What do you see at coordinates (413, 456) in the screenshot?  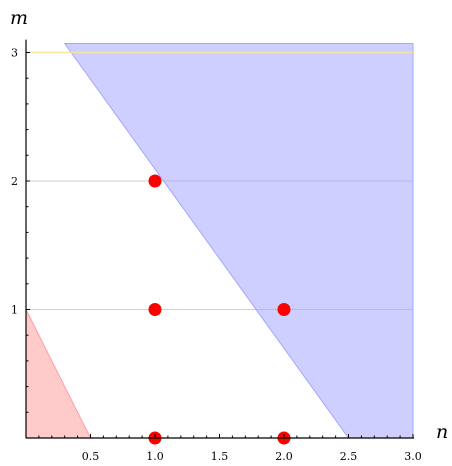 I see `x-tick-label-3.0: 3.0` at bounding box center [413, 456].